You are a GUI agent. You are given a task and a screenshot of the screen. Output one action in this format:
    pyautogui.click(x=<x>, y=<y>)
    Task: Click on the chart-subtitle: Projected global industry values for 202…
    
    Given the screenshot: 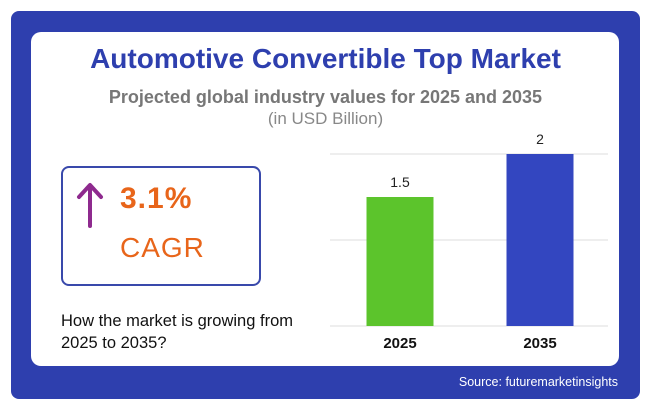 What is the action you would take?
    pyautogui.click(x=325, y=97)
    